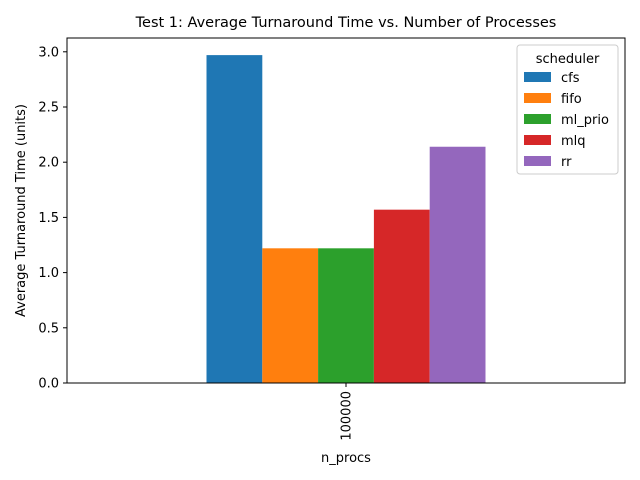  I want to click on legend-swatch-cfs, so click(537, 77).